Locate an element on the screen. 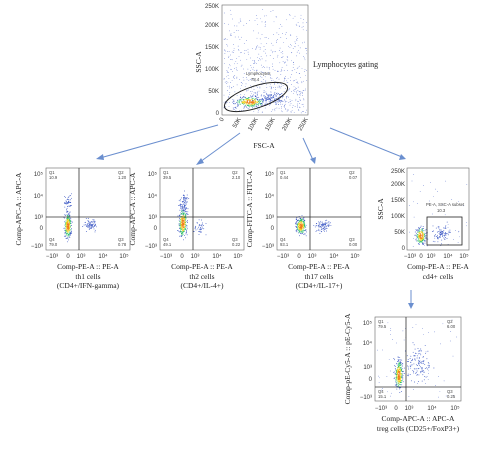  th17-q1-value: 0.44 is located at coordinates (284, 177).